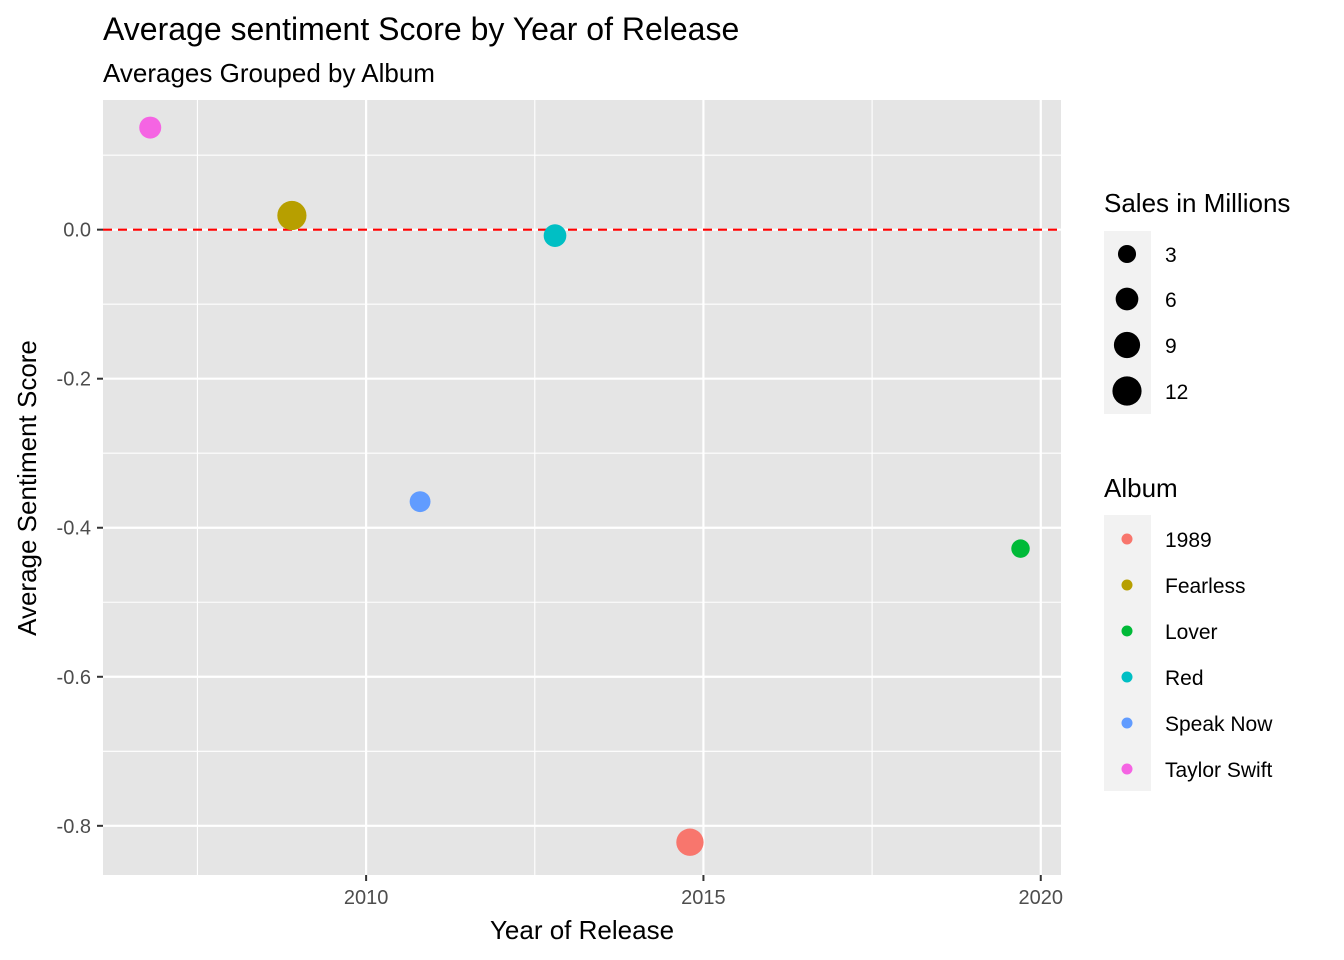  What do you see at coordinates (269, 73) in the screenshot?
I see `chart-subtitle: Averages Grouped by Album` at bounding box center [269, 73].